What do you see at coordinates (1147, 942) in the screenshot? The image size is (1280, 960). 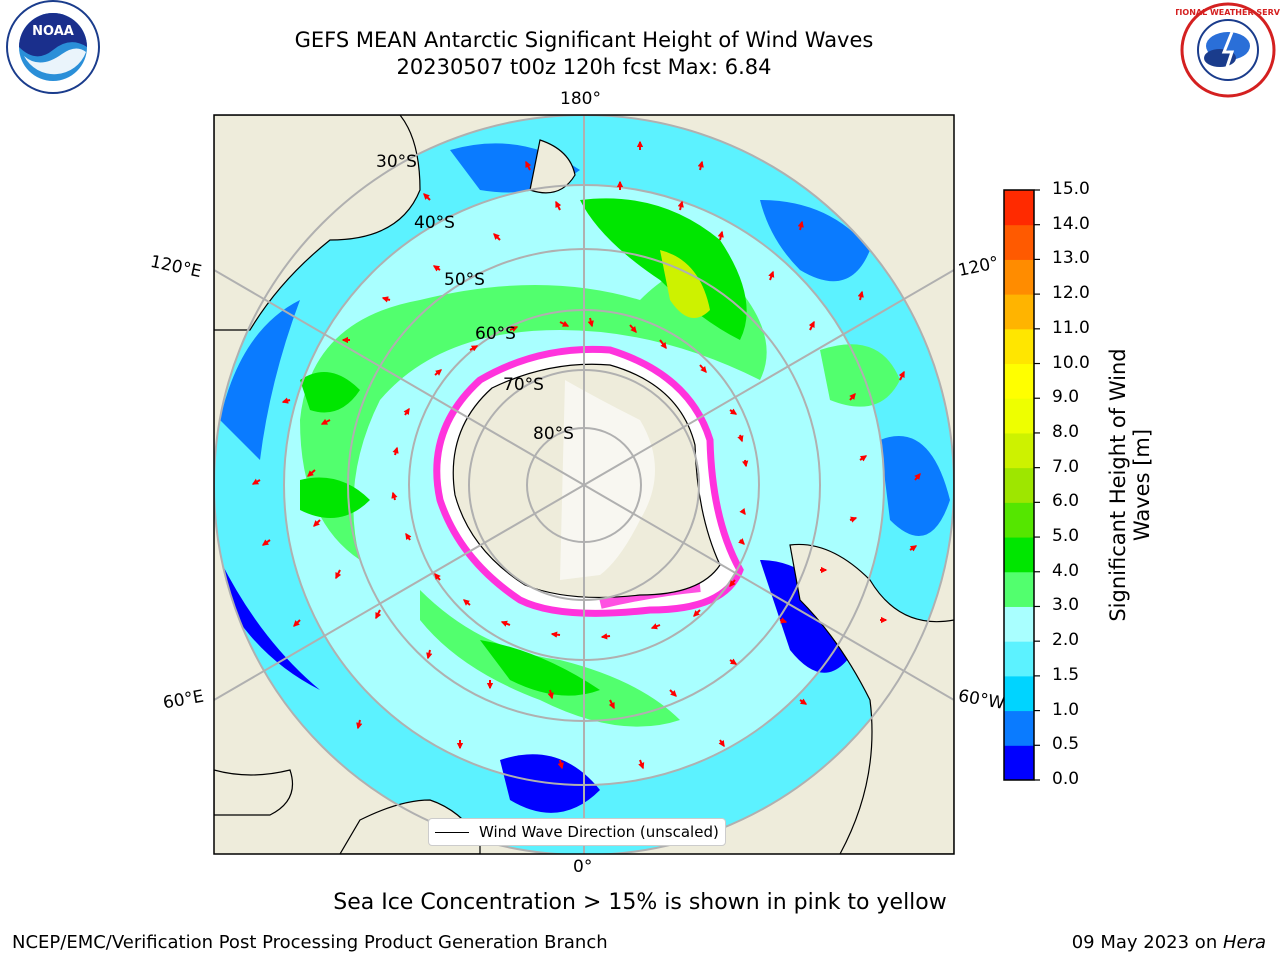 I see `footer-date: 09 May 2023 on` at bounding box center [1147, 942].